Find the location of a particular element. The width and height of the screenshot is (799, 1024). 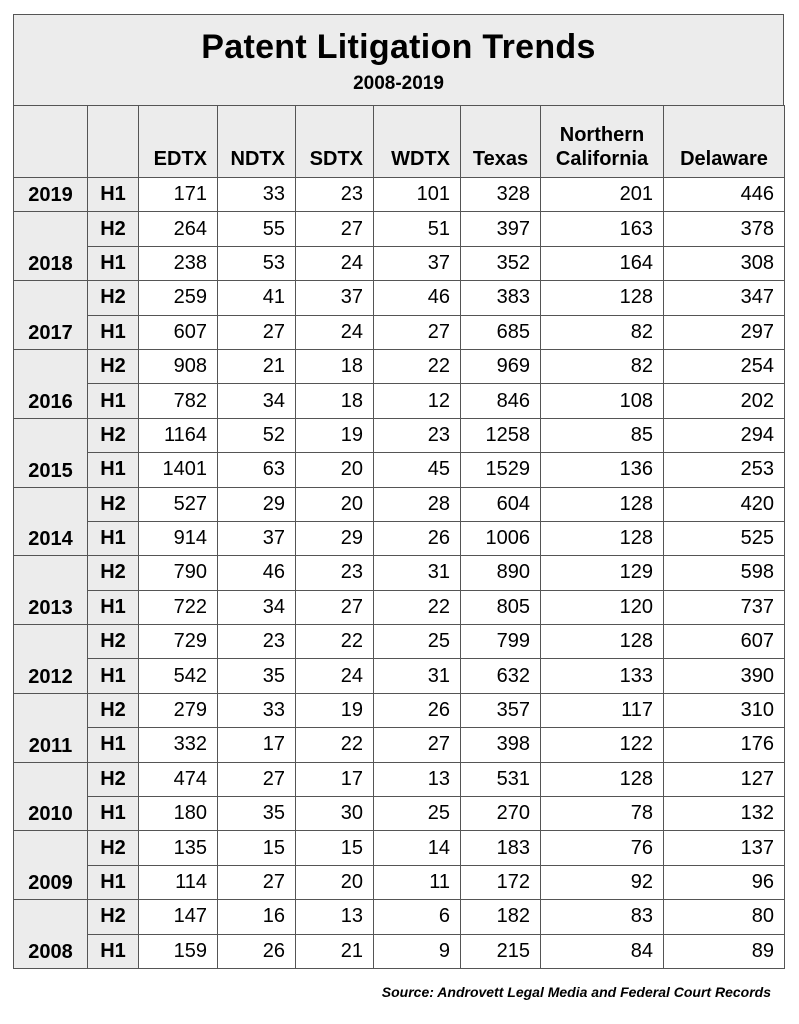

value-cell: 542 is located at coordinates (178, 676).